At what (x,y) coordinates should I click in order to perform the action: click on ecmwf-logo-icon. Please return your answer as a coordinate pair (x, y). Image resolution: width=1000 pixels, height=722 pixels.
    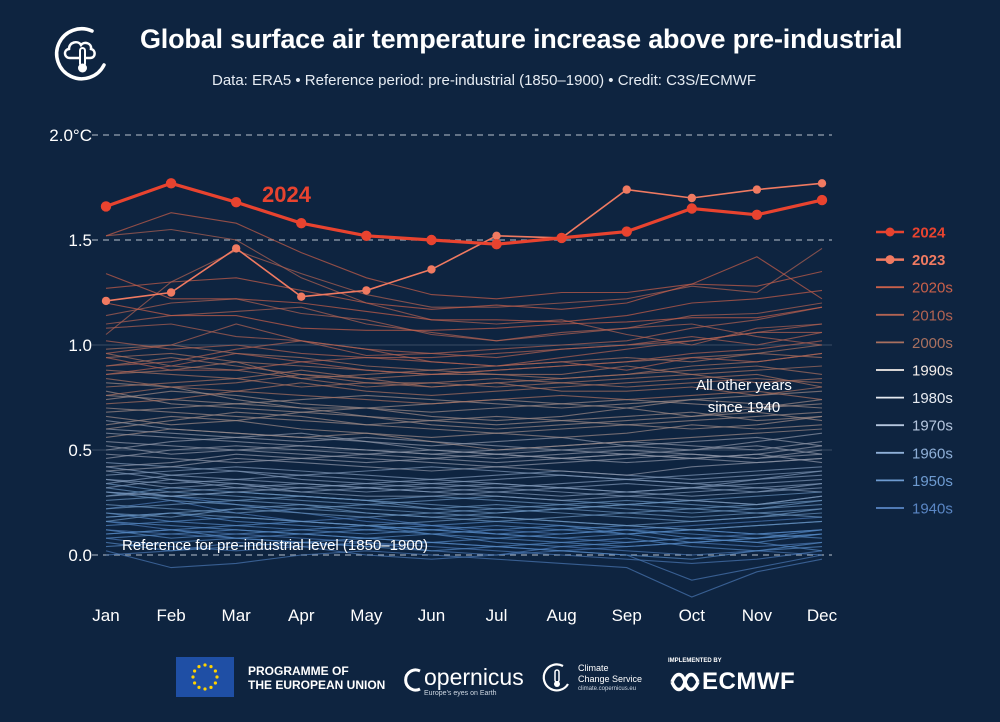
    Looking at the image, I should click on (685, 682).